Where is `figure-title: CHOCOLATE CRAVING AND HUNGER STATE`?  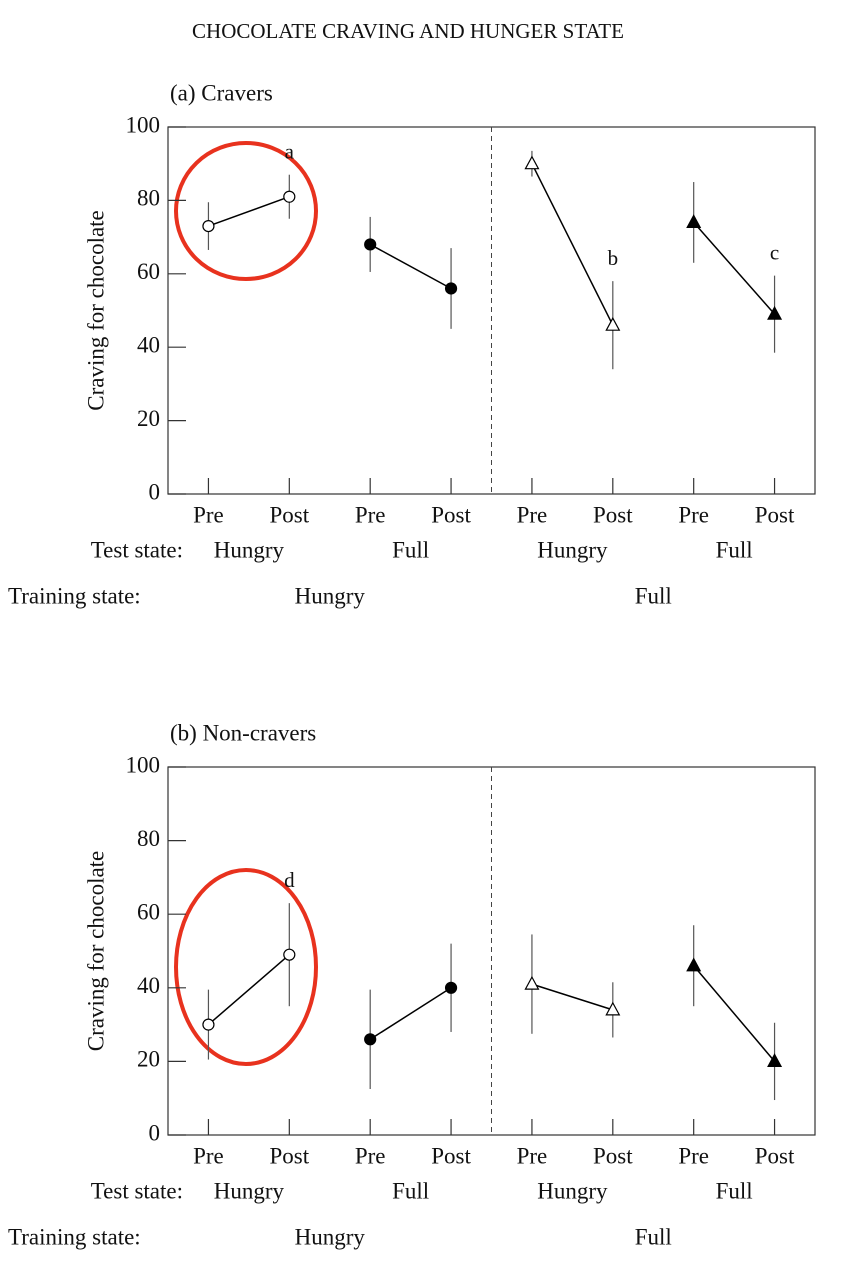 figure-title: CHOCOLATE CRAVING AND HUNGER STATE is located at coordinates (408, 31).